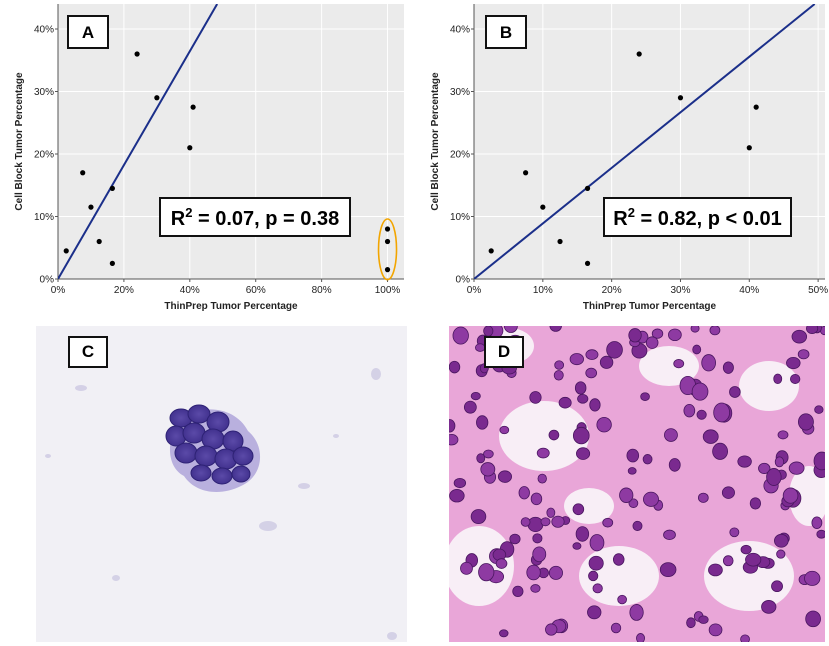 Image resolution: width=829 pixels, height=646 pixels. Describe the element at coordinates (138, 141) in the screenshot. I see `regression-line` at that location.